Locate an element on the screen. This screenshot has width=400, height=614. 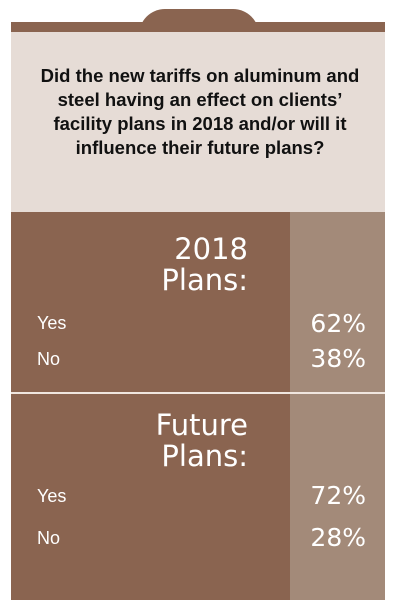
section-2018-title-line2: Plans: is located at coordinates (204, 280).